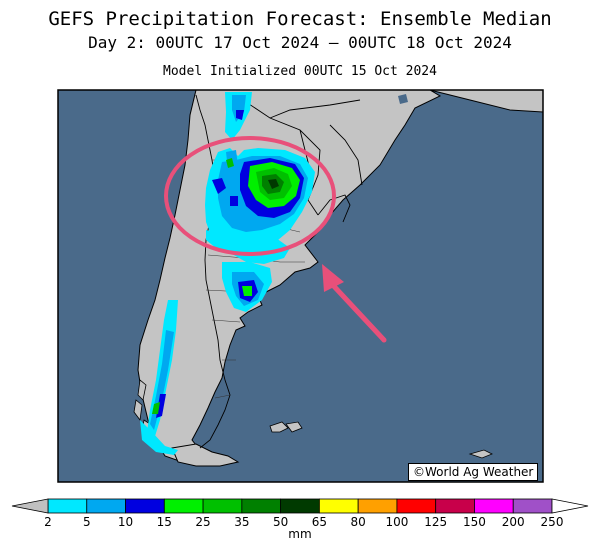  I want to click on colorbar-tick-label: 100, so click(396, 522).